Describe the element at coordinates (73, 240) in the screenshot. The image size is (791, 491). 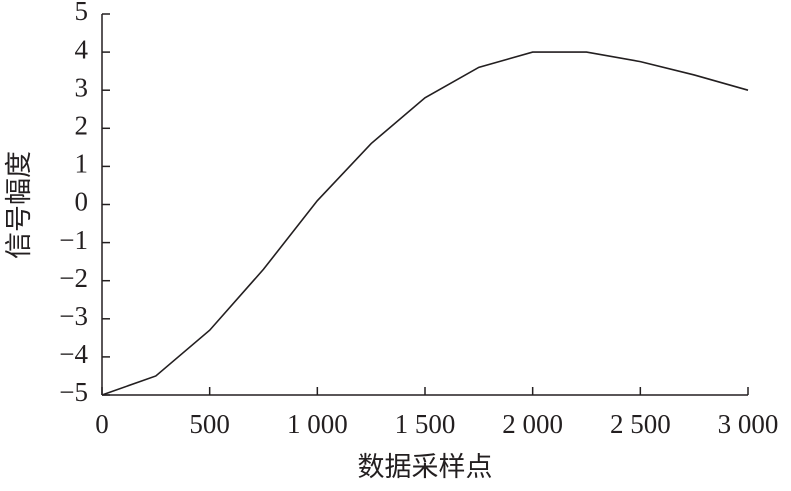
I see `y-tick-label: −1` at that location.